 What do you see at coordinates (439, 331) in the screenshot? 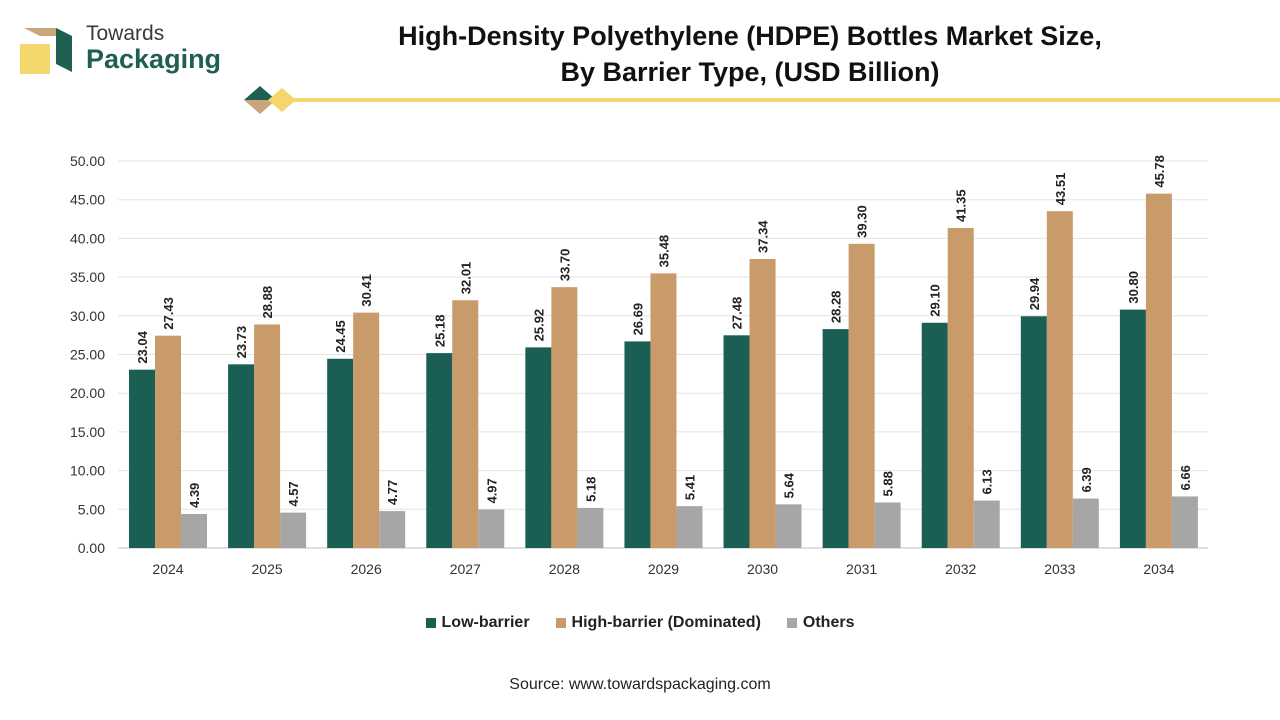
I see `data-label: 25.18` at bounding box center [439, 331].